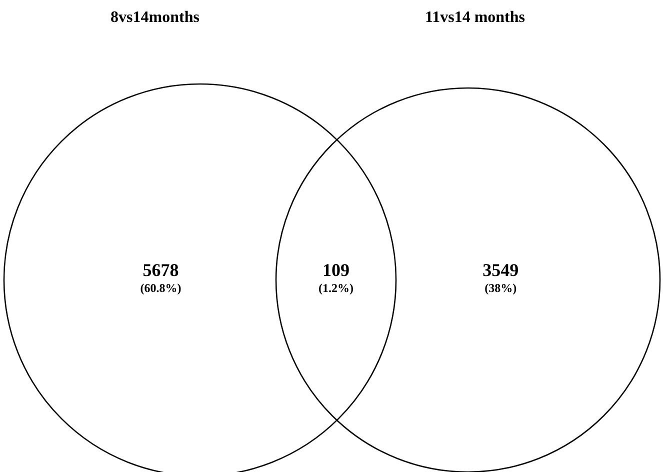 The height and width of the screenshot is (472, 663). What do you see at coordinates (500, 288) in the screenshot?
I see `data-label: (38%)` at bounding box center [500, 288].